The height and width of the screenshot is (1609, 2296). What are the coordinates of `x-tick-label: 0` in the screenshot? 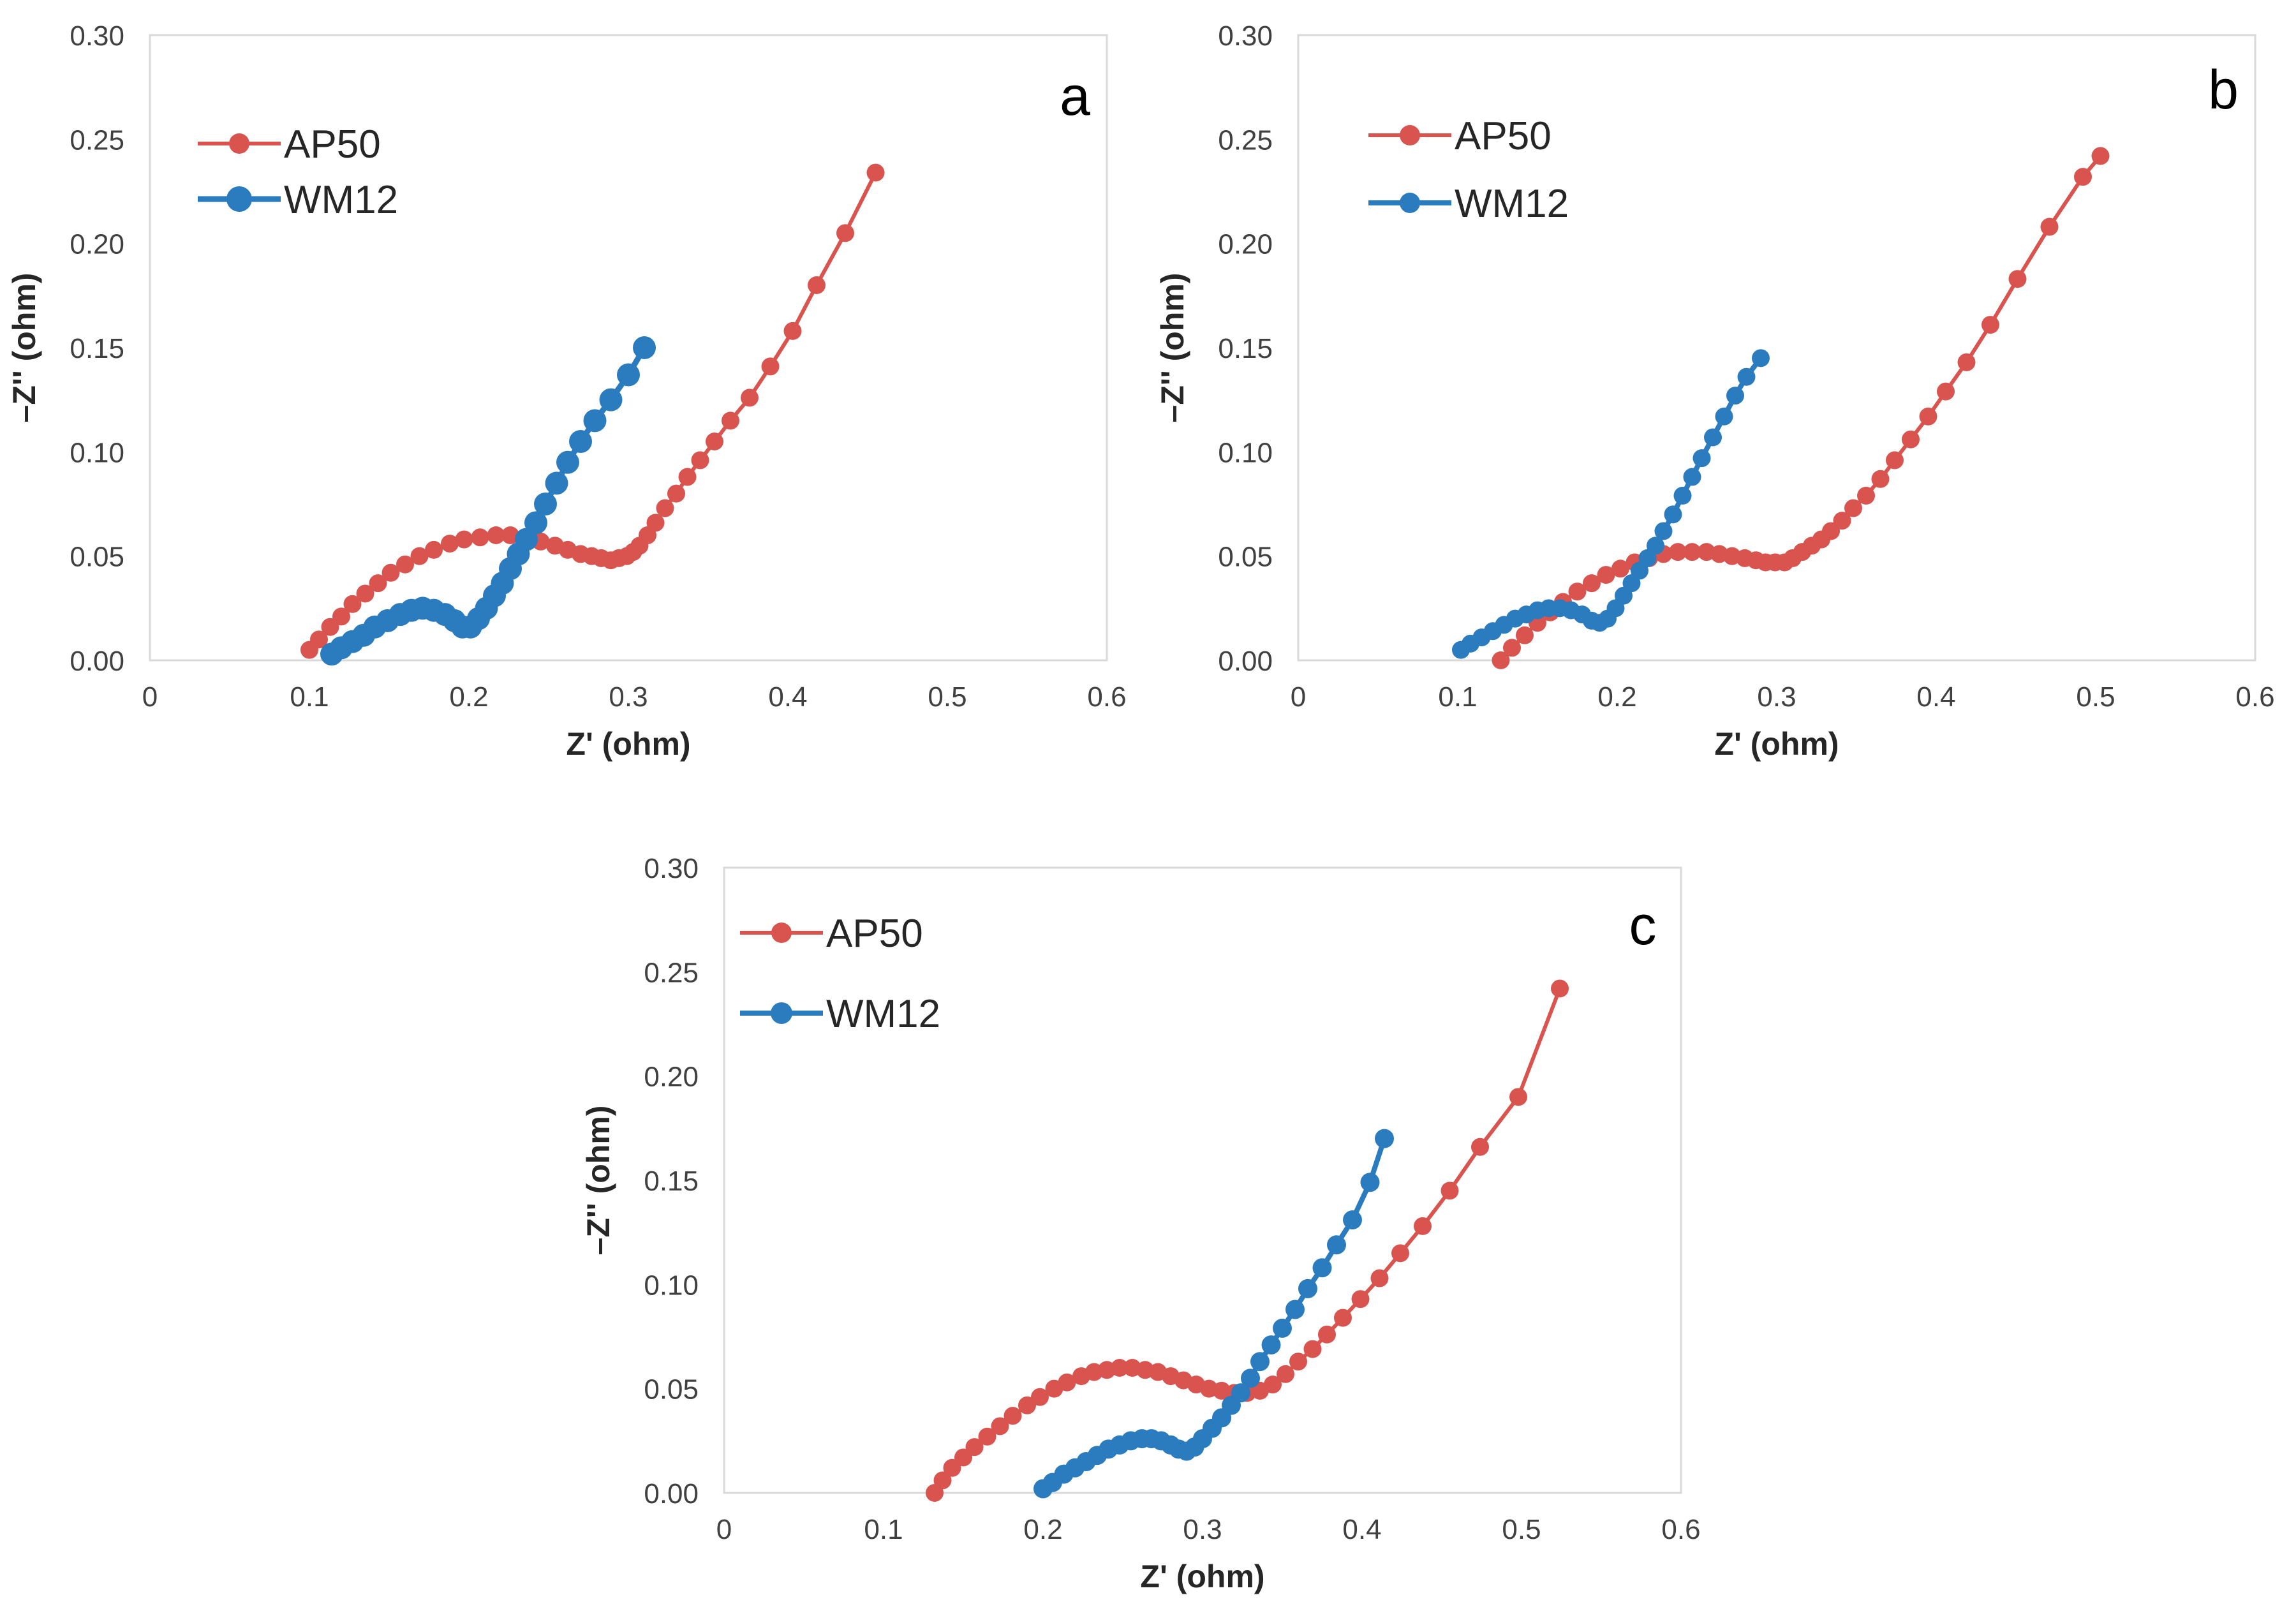 It's located at (724, 1529).